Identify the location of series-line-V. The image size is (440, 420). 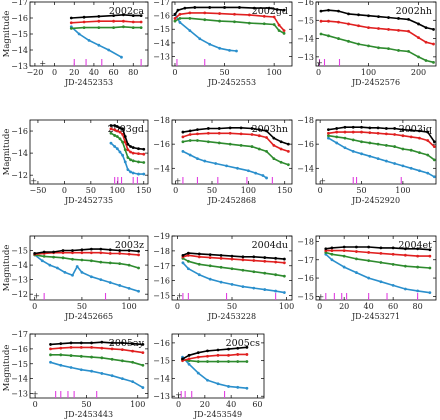
(86, 261).